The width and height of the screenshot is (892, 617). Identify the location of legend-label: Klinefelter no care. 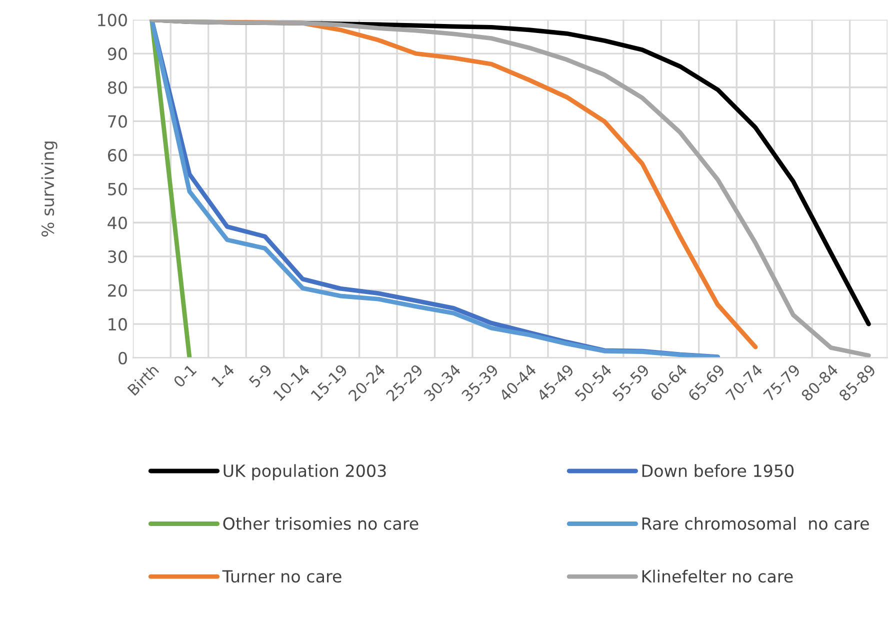
(717, 576).